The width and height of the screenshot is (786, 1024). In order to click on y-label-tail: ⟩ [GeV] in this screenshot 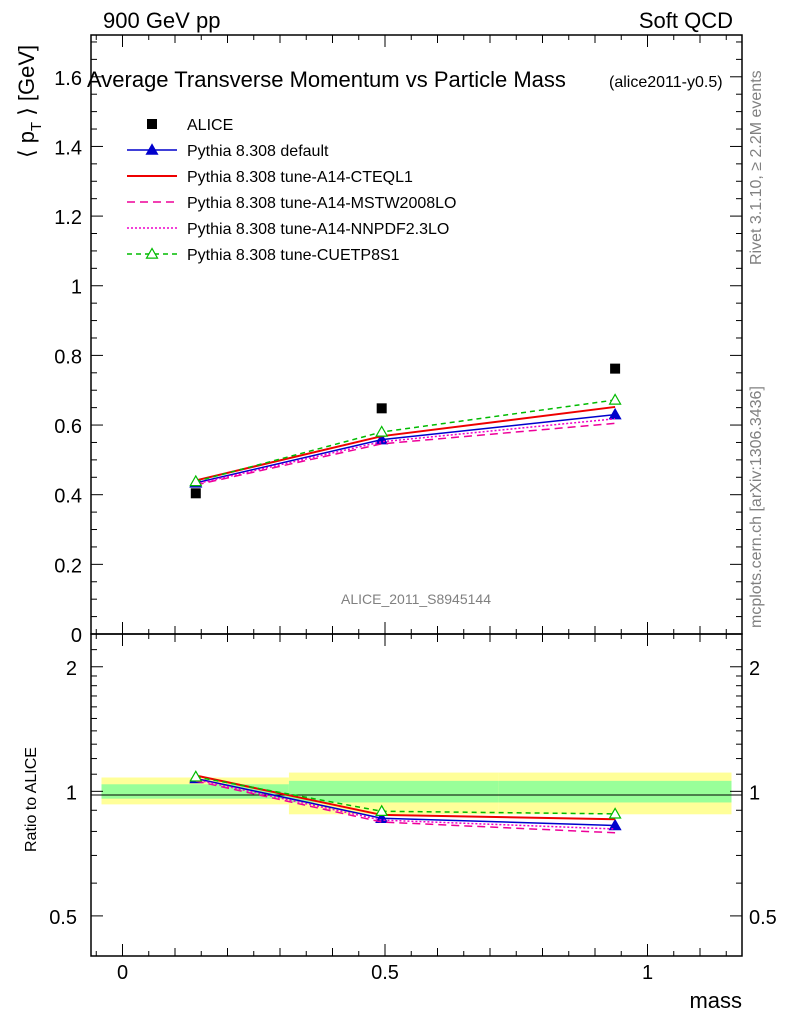, I will do `click(26, 83)`.